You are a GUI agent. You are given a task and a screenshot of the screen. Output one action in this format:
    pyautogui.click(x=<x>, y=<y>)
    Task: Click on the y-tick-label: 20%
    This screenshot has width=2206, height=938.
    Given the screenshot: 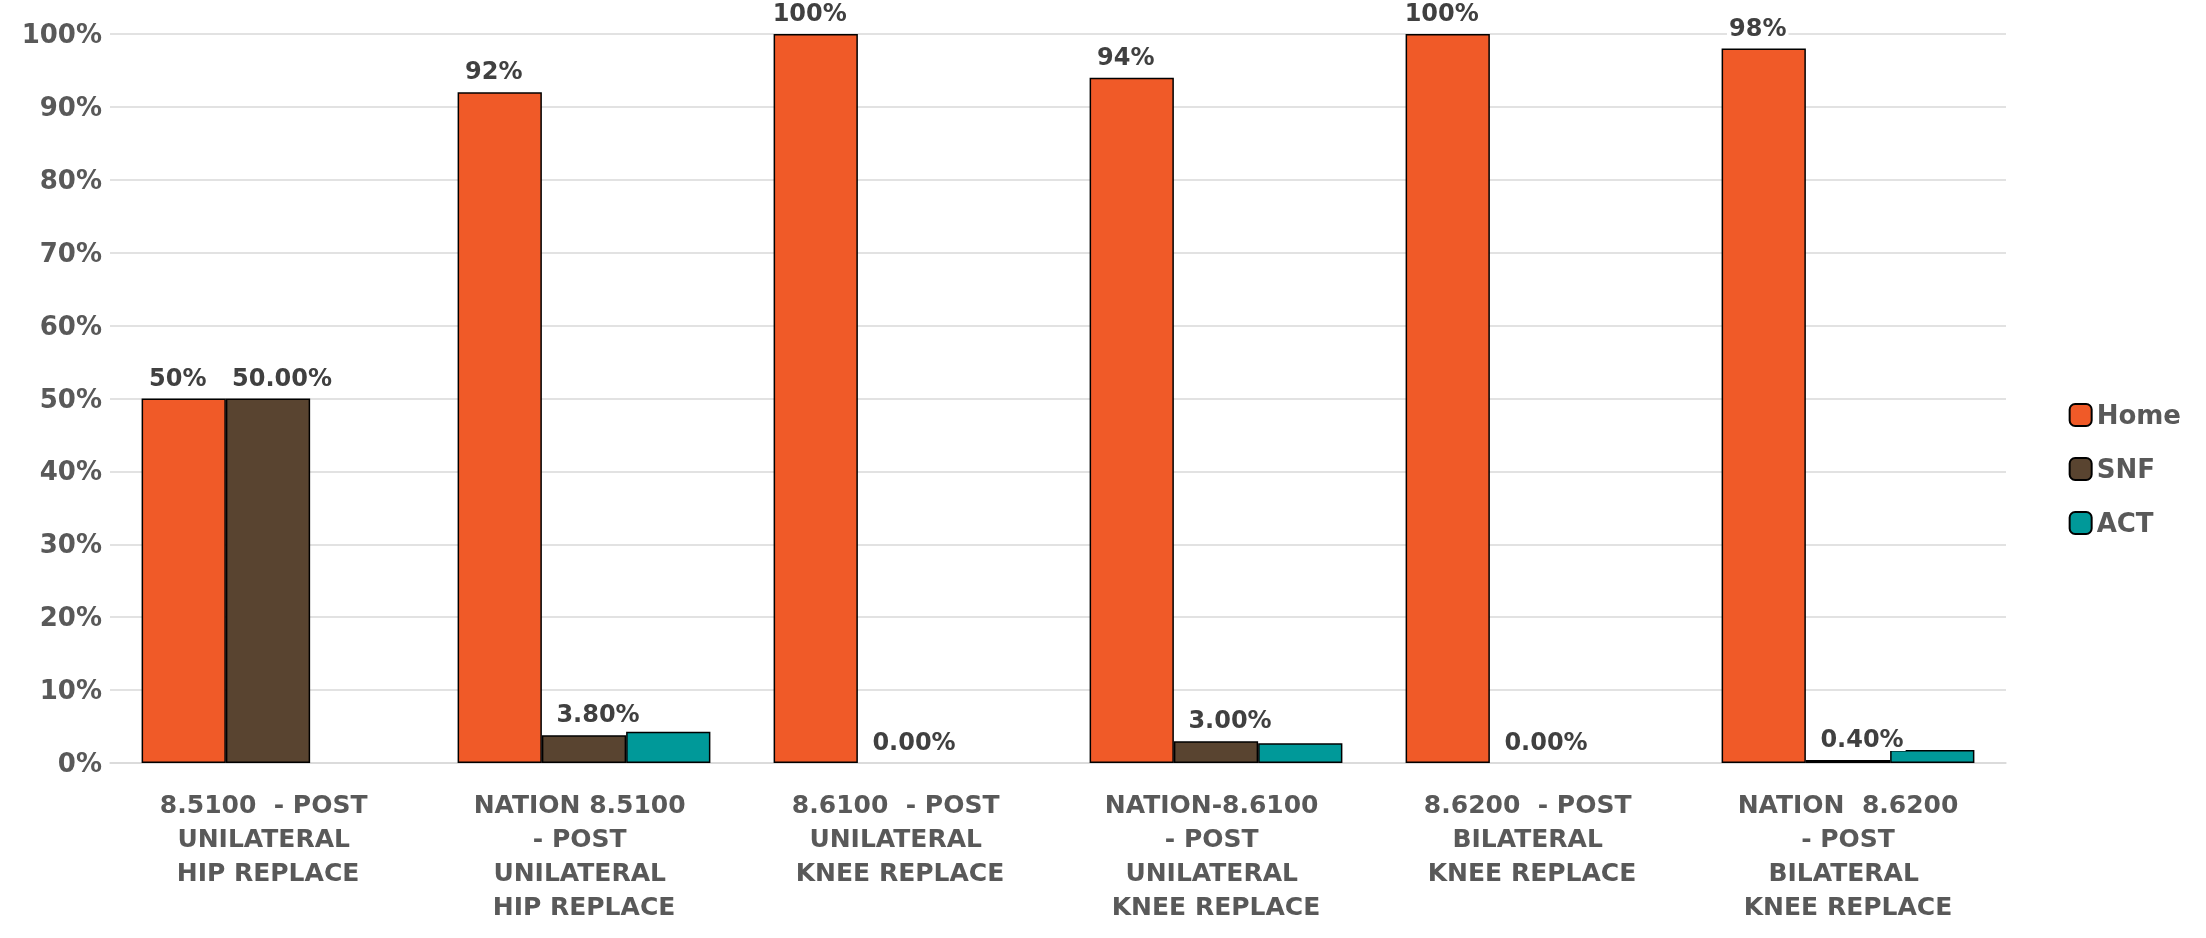 What is the action you would take?
    pyautogui.click(x=70, y=617)
    